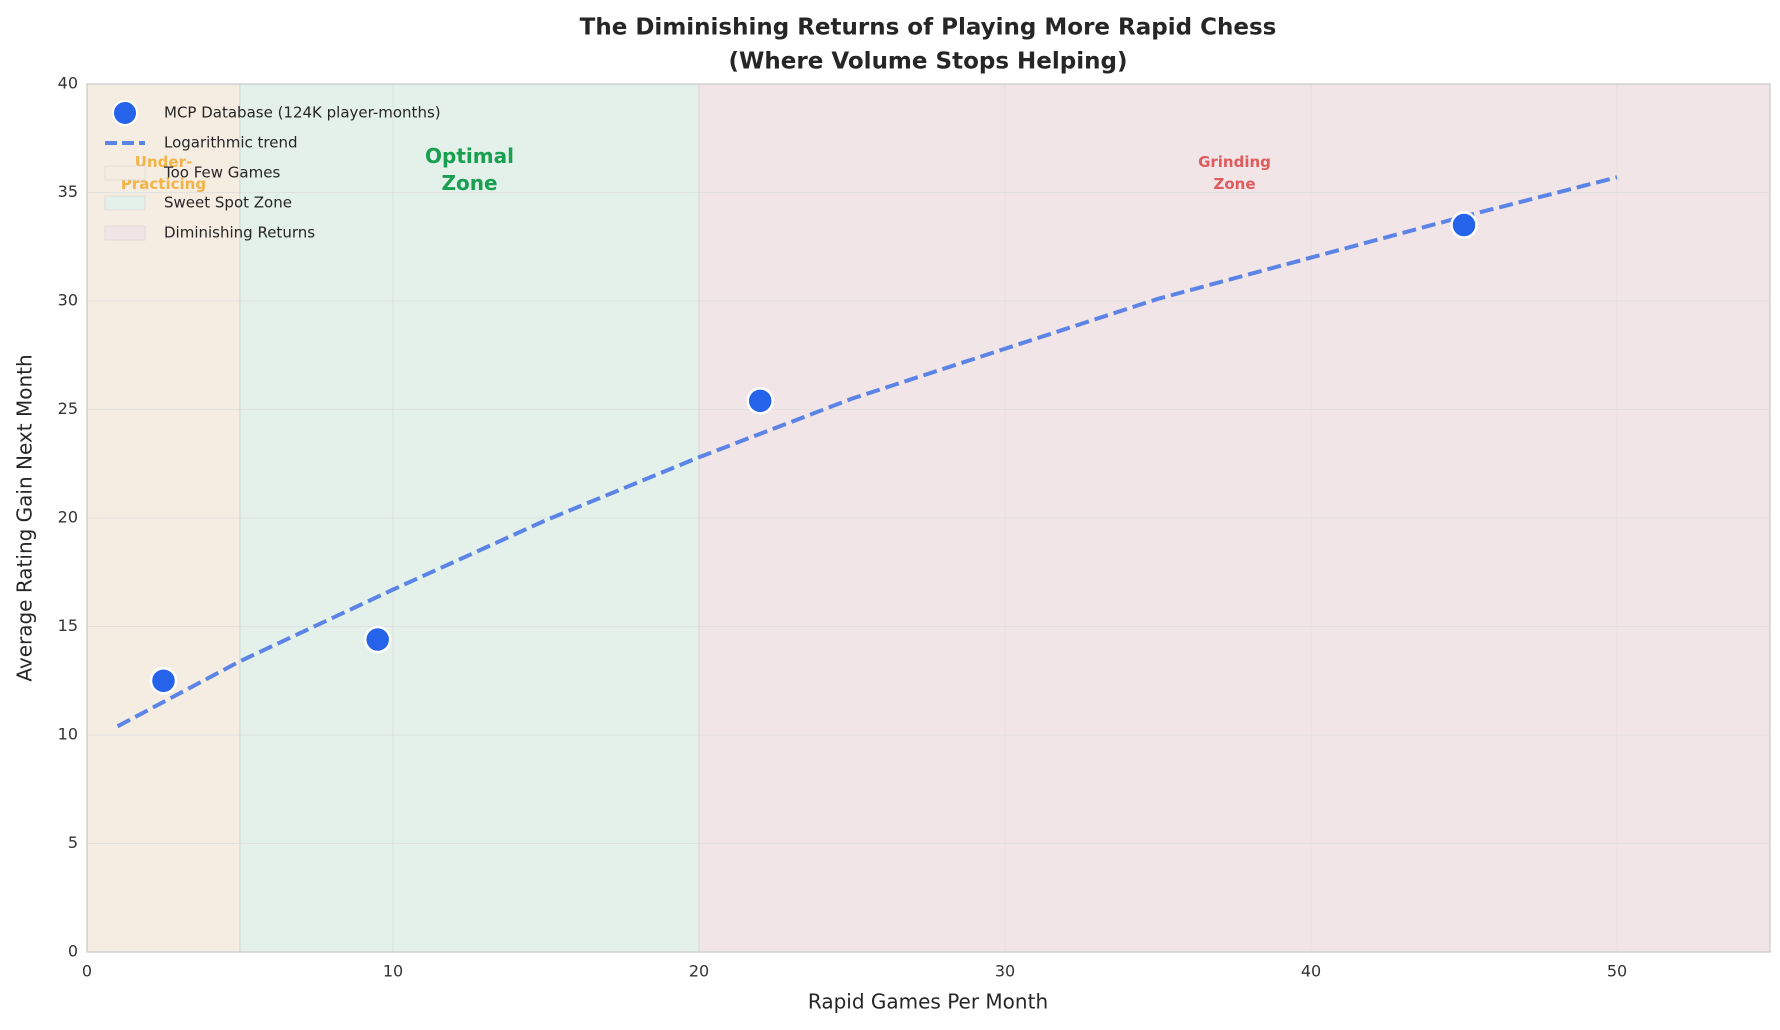  What do you see at coordinates (68, 408) in the screenshot?
I see `y-tick-label: 25` at bounding box center [68, 408].